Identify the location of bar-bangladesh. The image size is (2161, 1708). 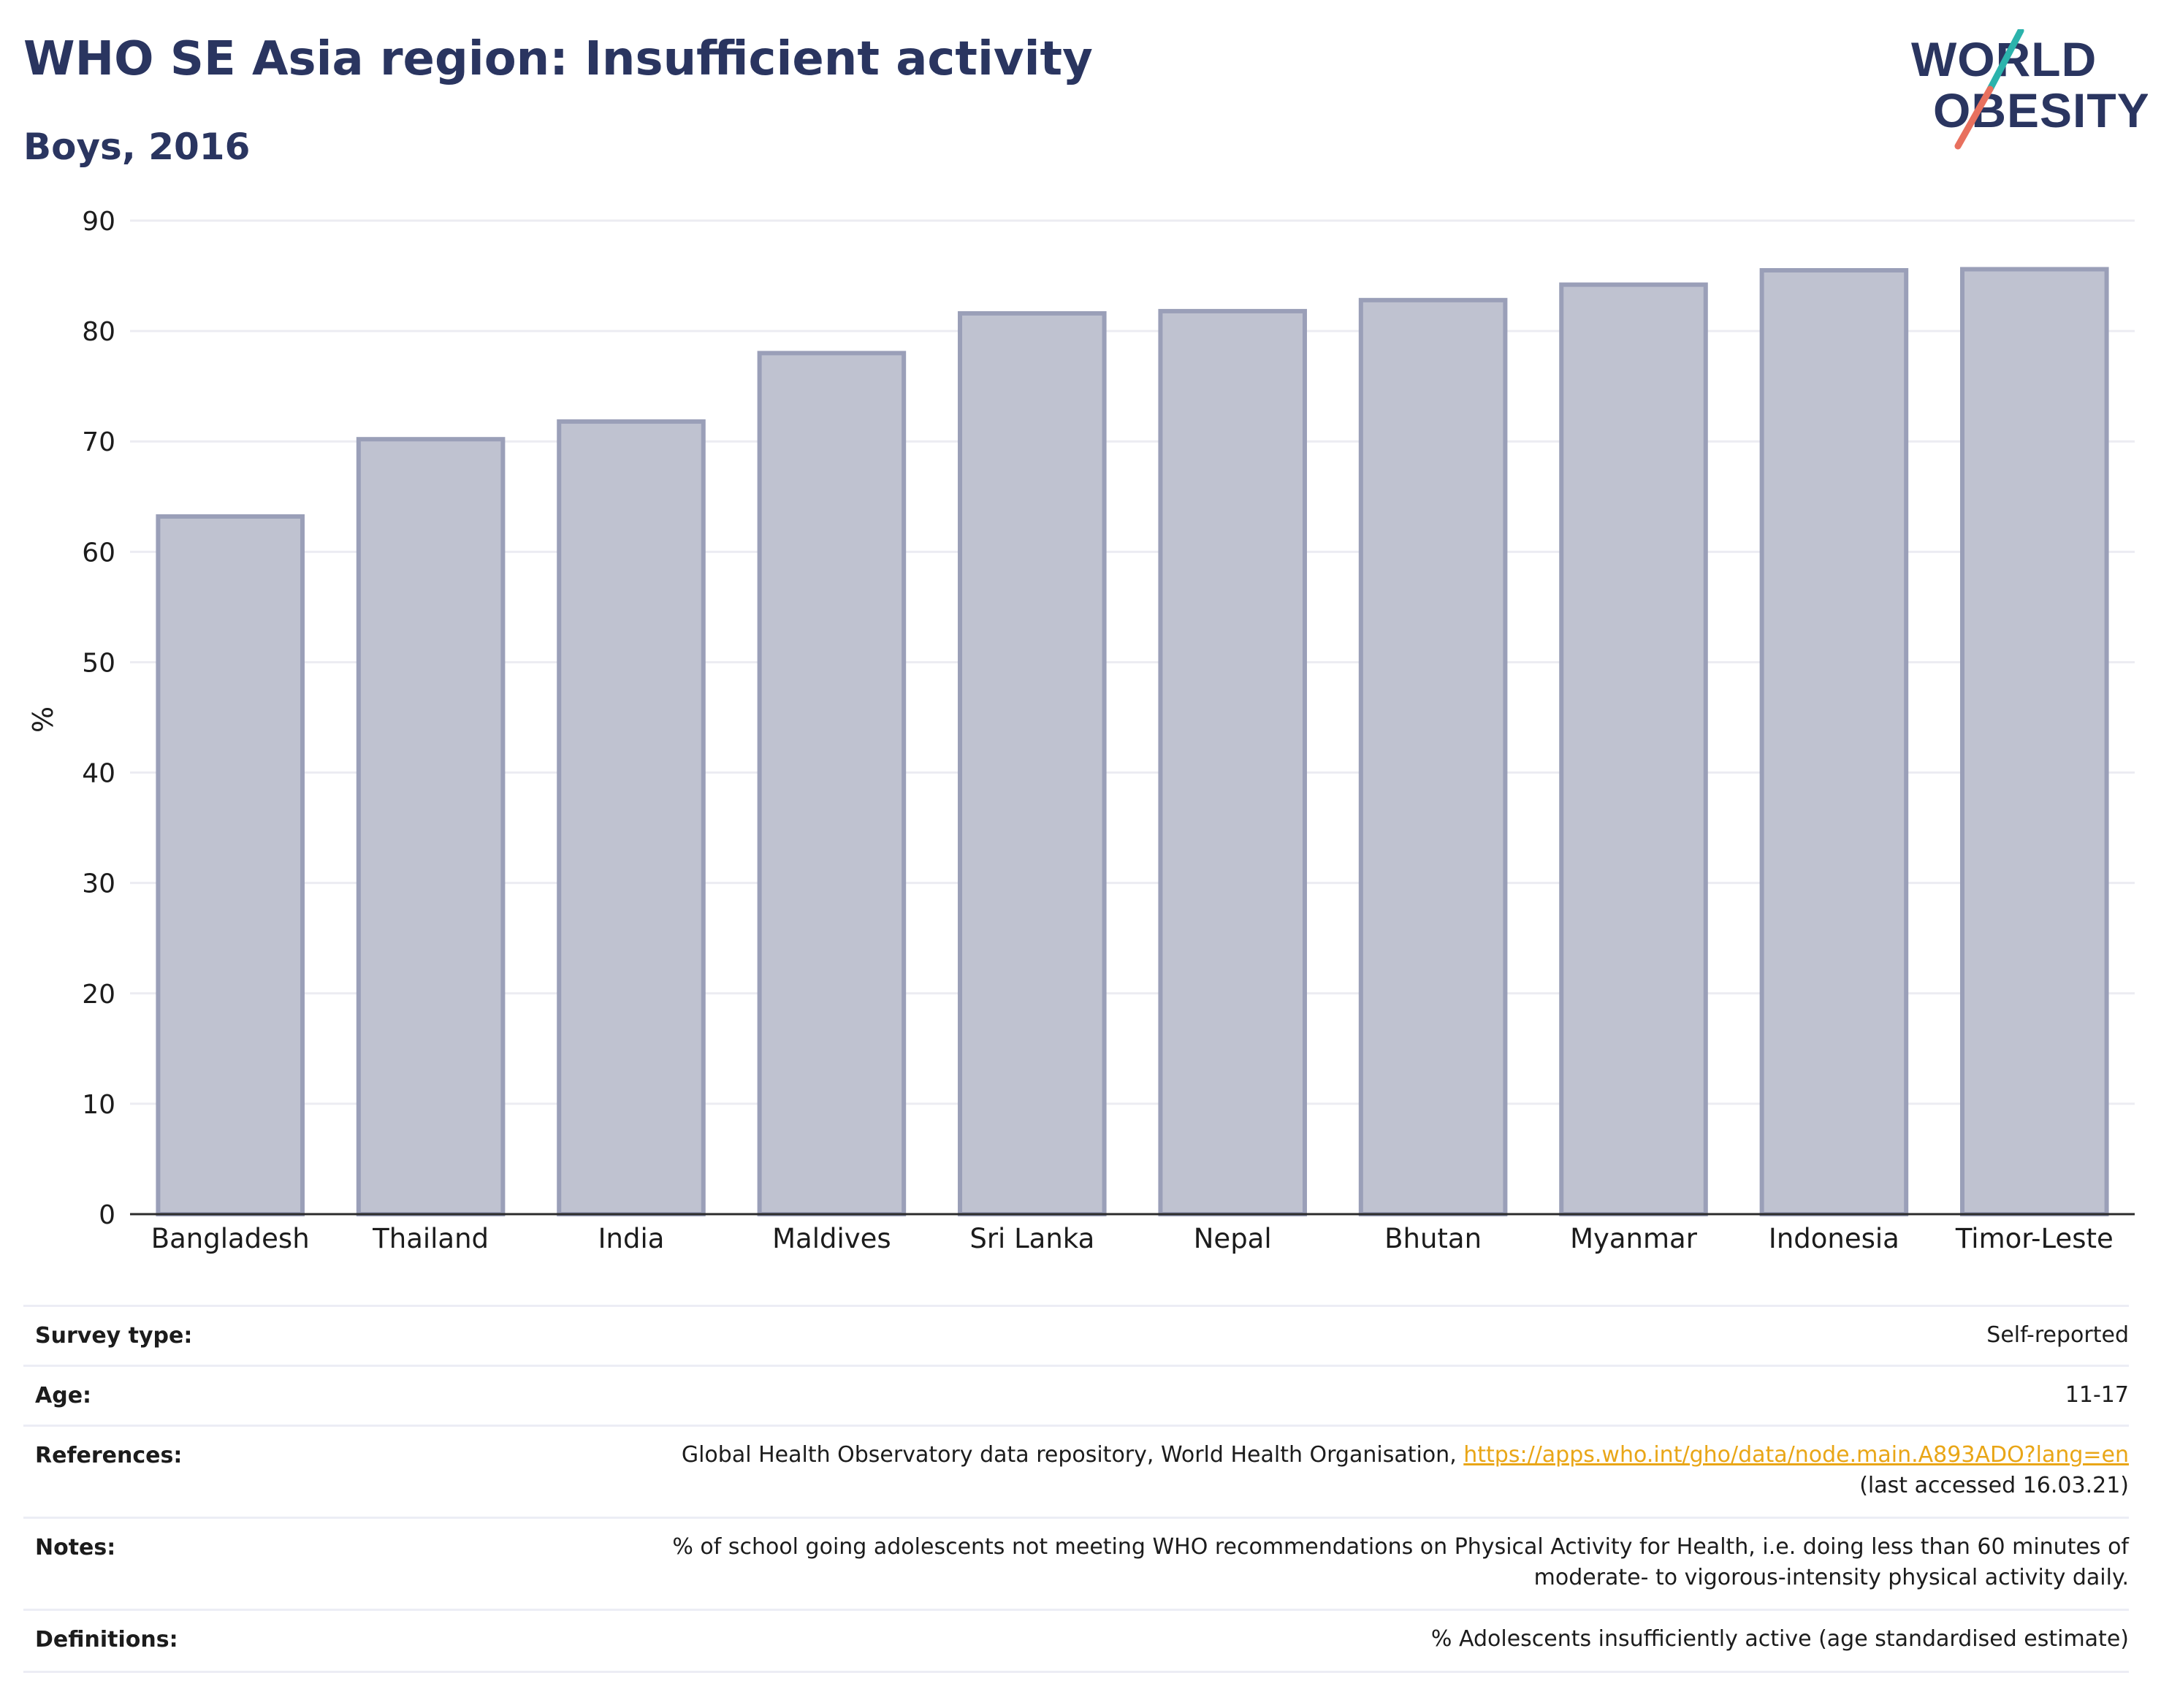
(231, 865).